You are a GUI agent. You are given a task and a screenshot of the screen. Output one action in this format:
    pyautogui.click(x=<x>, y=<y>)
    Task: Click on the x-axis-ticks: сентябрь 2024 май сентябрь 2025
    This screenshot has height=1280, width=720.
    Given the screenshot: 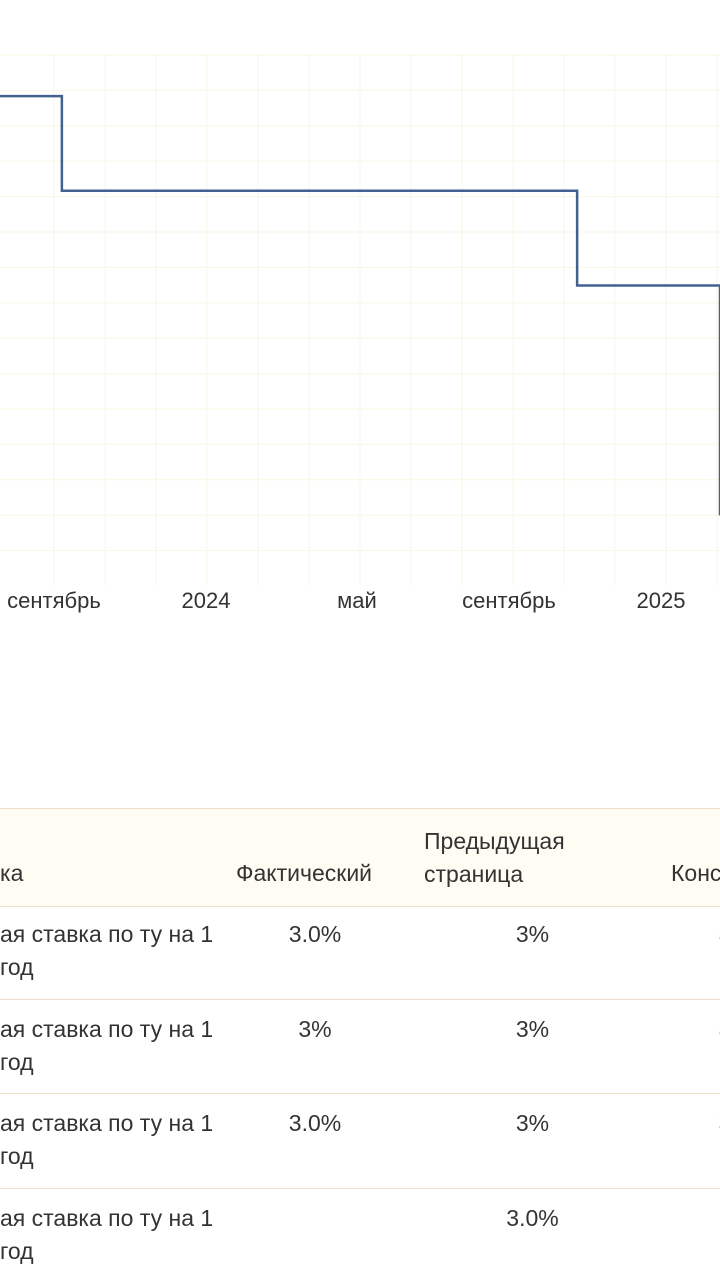 What is the action you would take?
    pyautogui.click(x=346, y=600)
    